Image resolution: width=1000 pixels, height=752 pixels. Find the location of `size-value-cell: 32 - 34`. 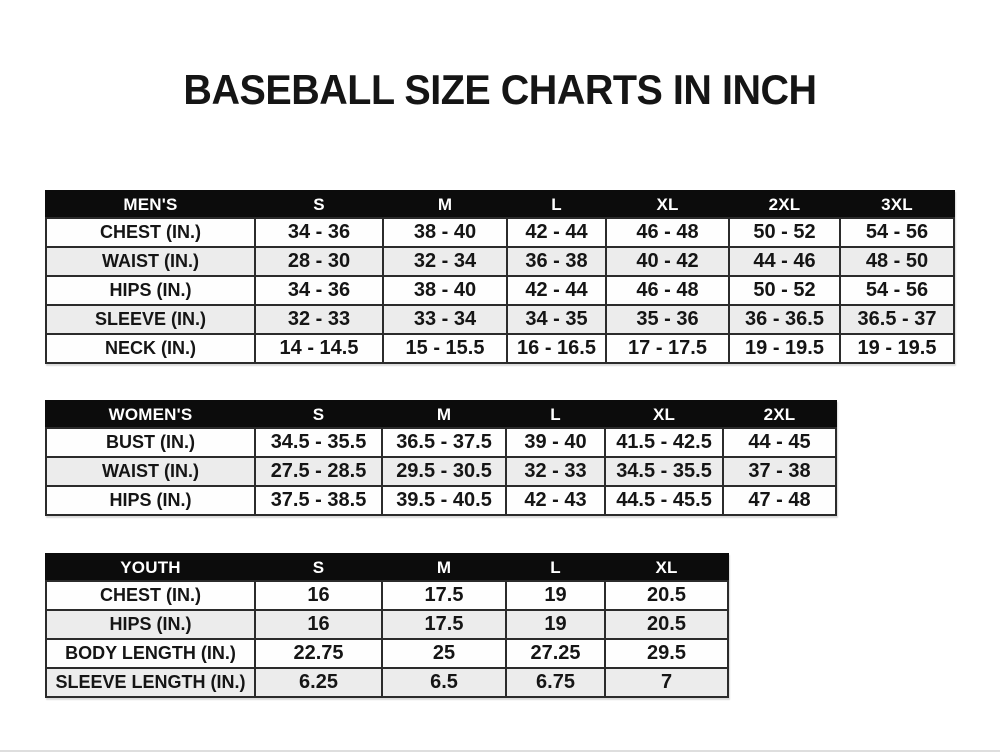

size-value-cell: 32 - 34 is located at coordinates (445, 261).